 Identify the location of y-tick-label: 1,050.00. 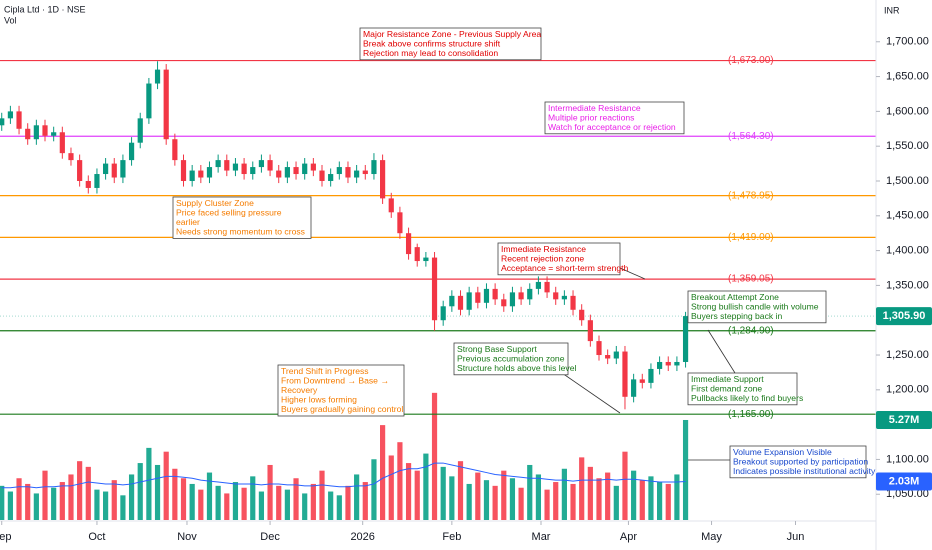
(907, 494).